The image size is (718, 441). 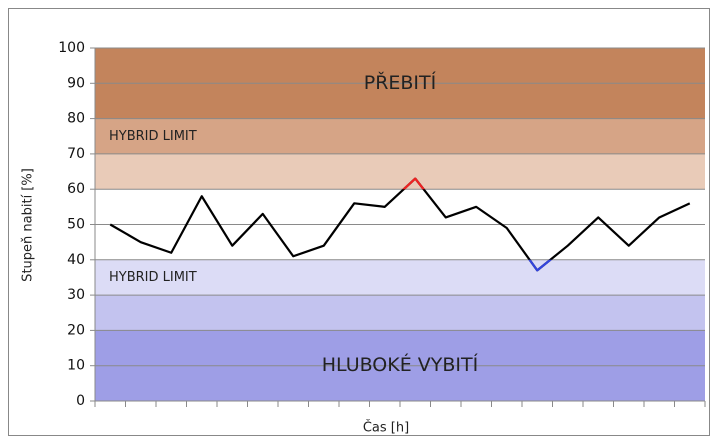 What do you see at coordinates (76, 189) in the screenshot?
I see `y-tick-label: 60` at bounding box center [76, 189].